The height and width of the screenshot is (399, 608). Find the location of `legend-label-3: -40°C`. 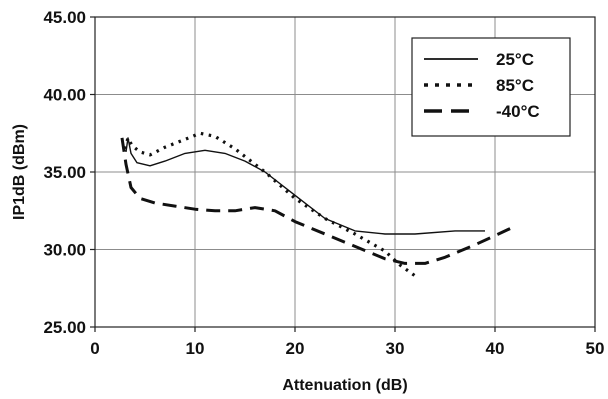

legend-label-3: -40°C is located at coordinates (518, 111).